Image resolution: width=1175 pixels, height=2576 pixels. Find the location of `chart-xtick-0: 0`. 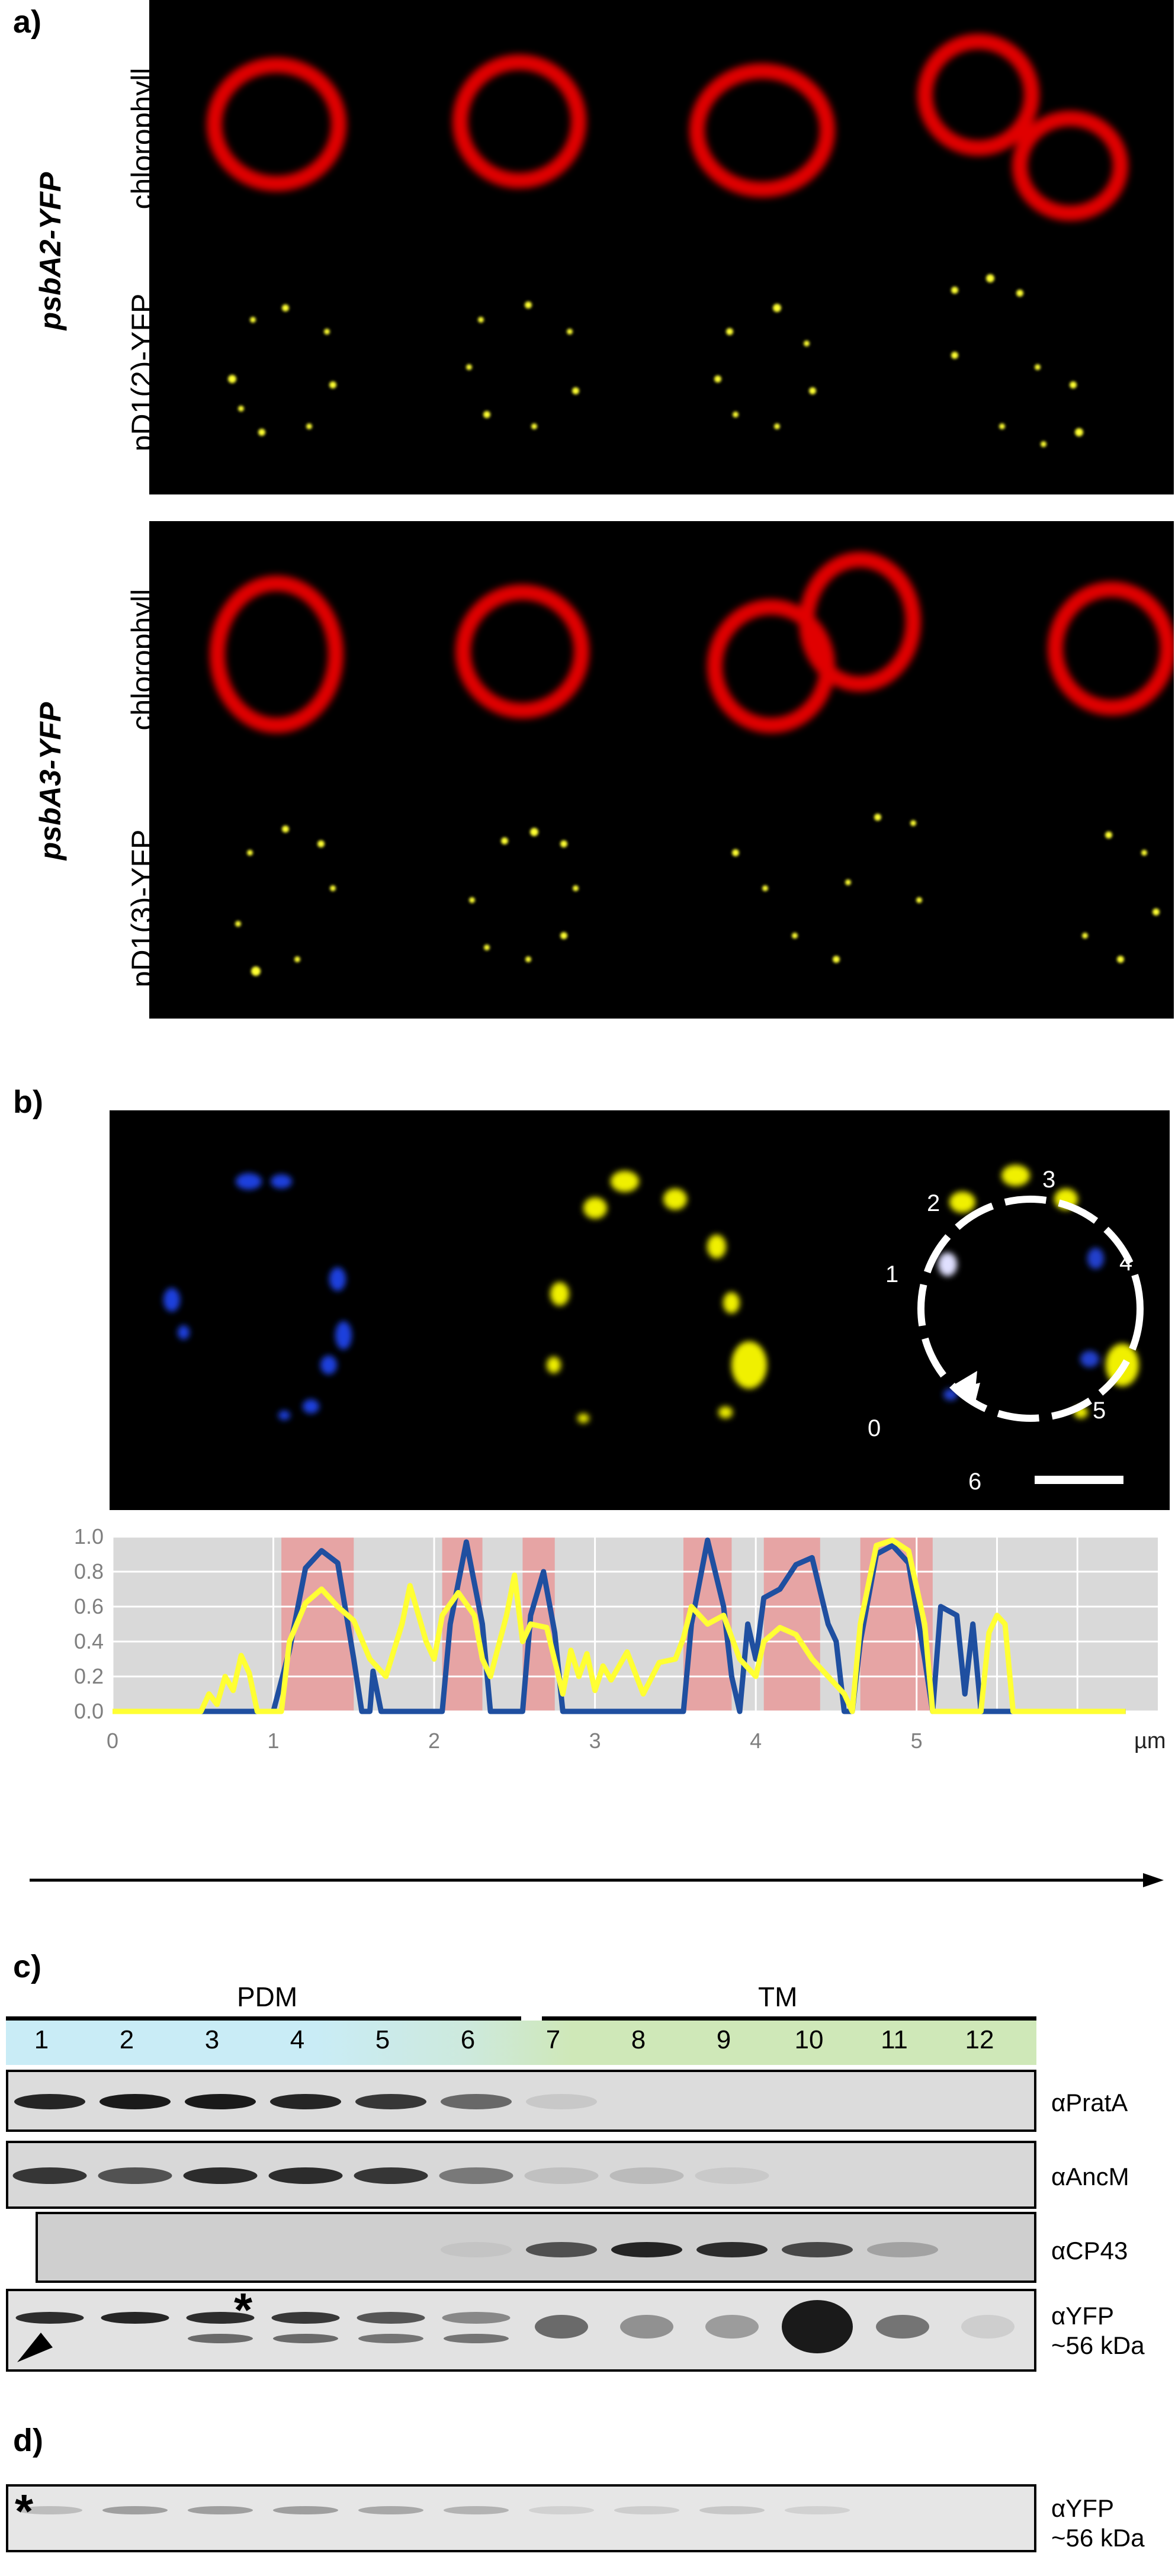

chart-xtick-0: 0 is located at coordinates (113, 1741).